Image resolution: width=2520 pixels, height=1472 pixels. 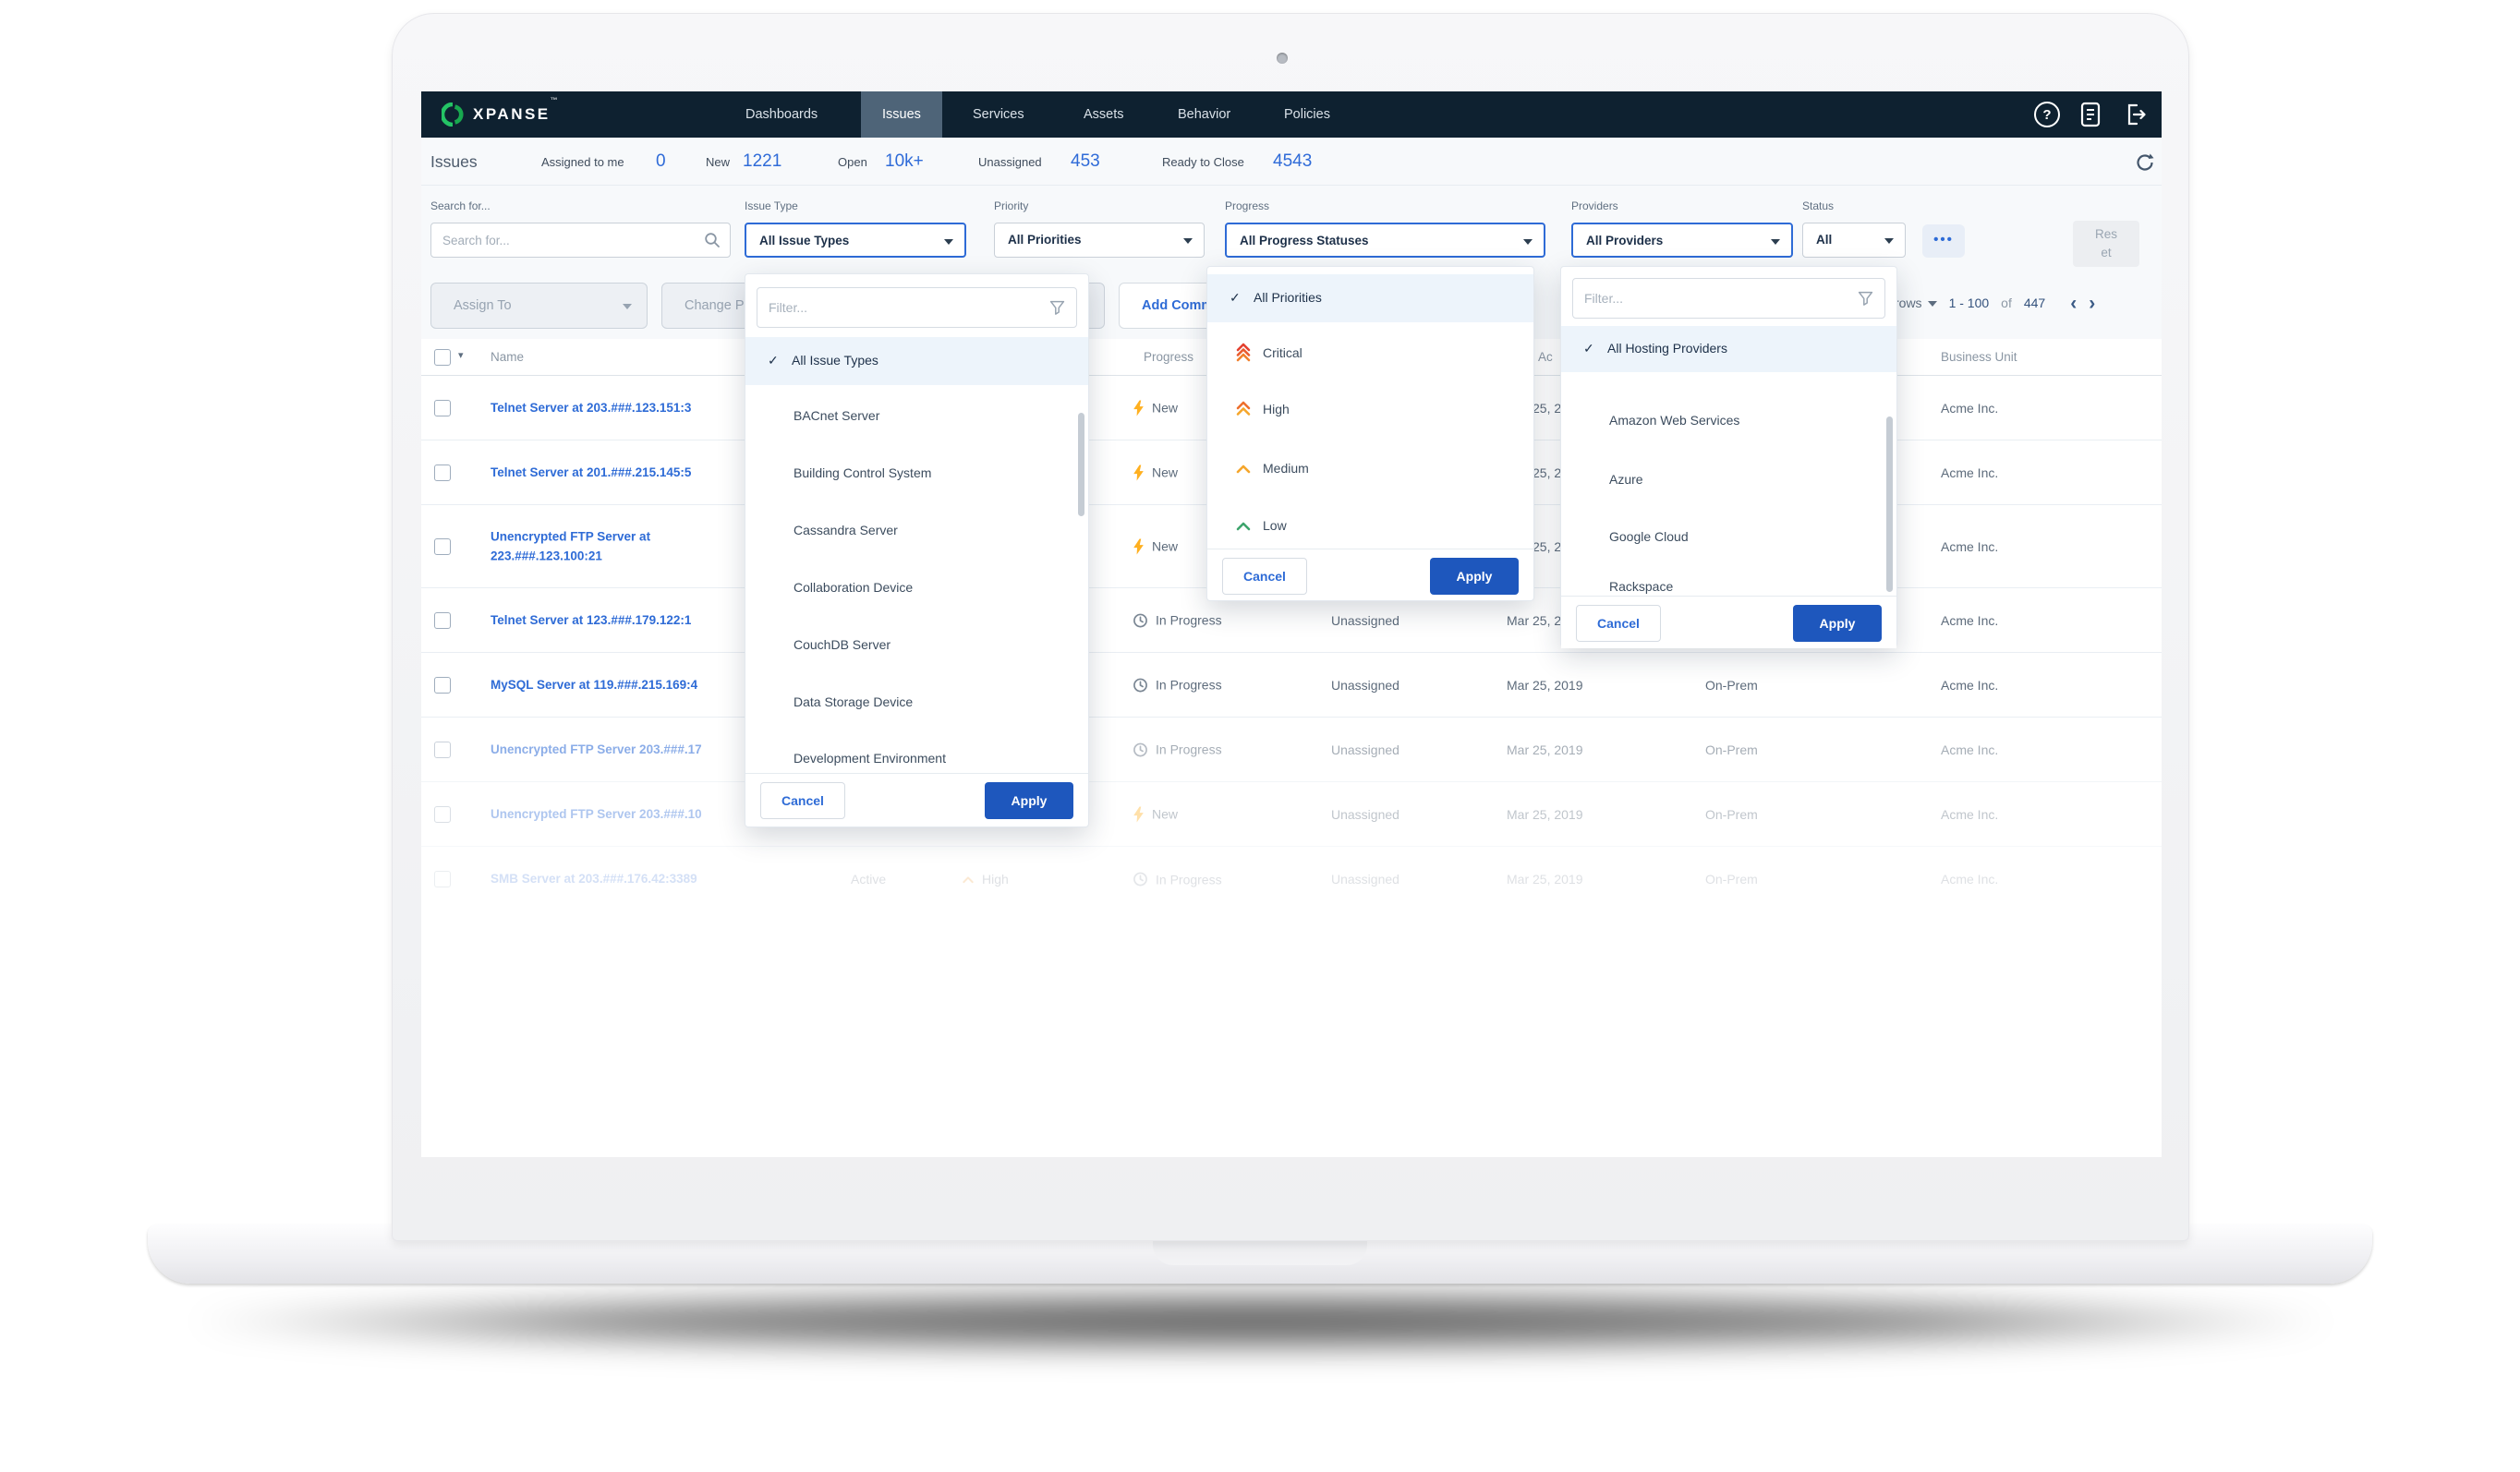 I want to click on issue-type-label: Issue Type, so click(x=771, y=205).